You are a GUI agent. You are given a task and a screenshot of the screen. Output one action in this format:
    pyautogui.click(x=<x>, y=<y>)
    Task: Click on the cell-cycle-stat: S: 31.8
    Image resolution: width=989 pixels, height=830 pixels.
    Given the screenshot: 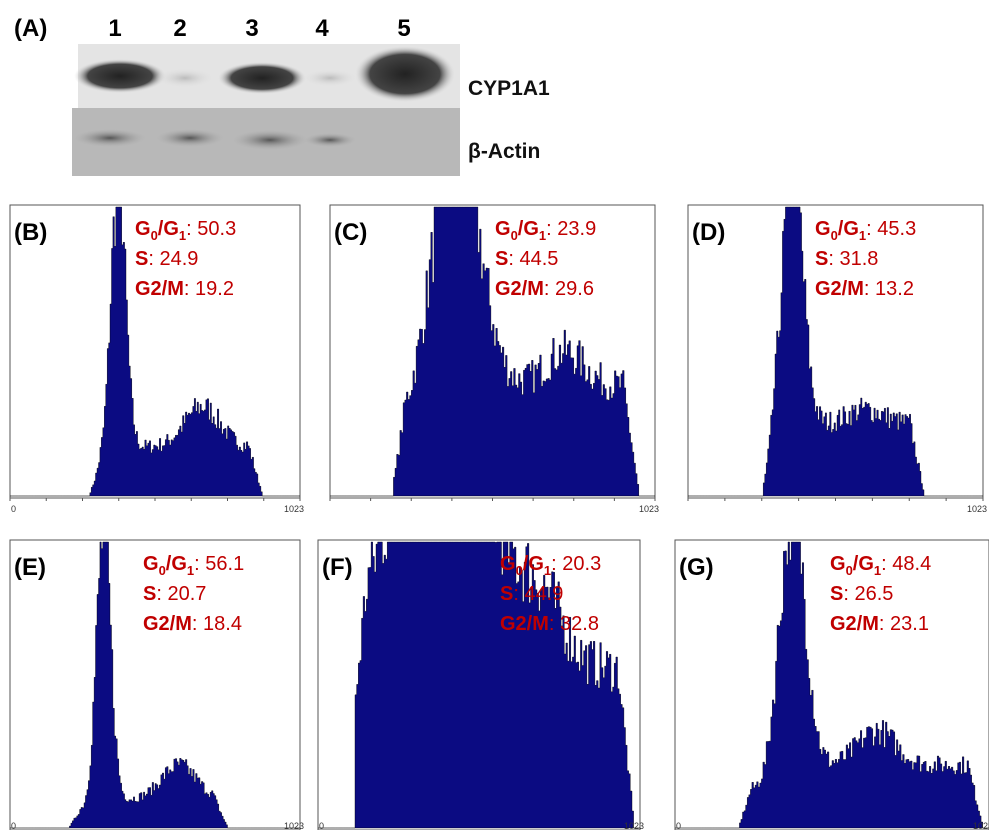 What is the action you would take?
    pyautogui.click(x=846, y=259)
    